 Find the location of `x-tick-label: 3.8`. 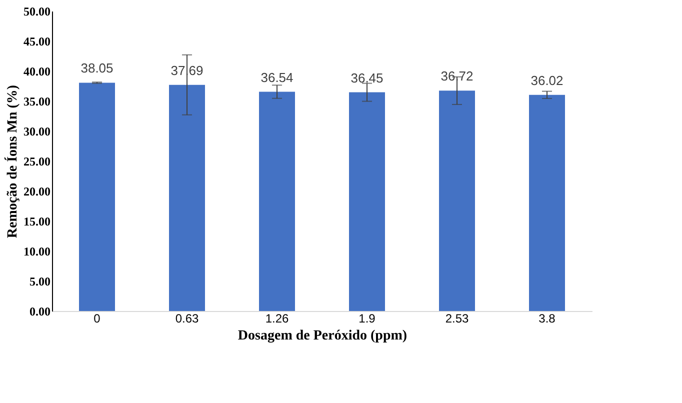

x-tick-label: 3.8 is located at coordinates (547, 319).